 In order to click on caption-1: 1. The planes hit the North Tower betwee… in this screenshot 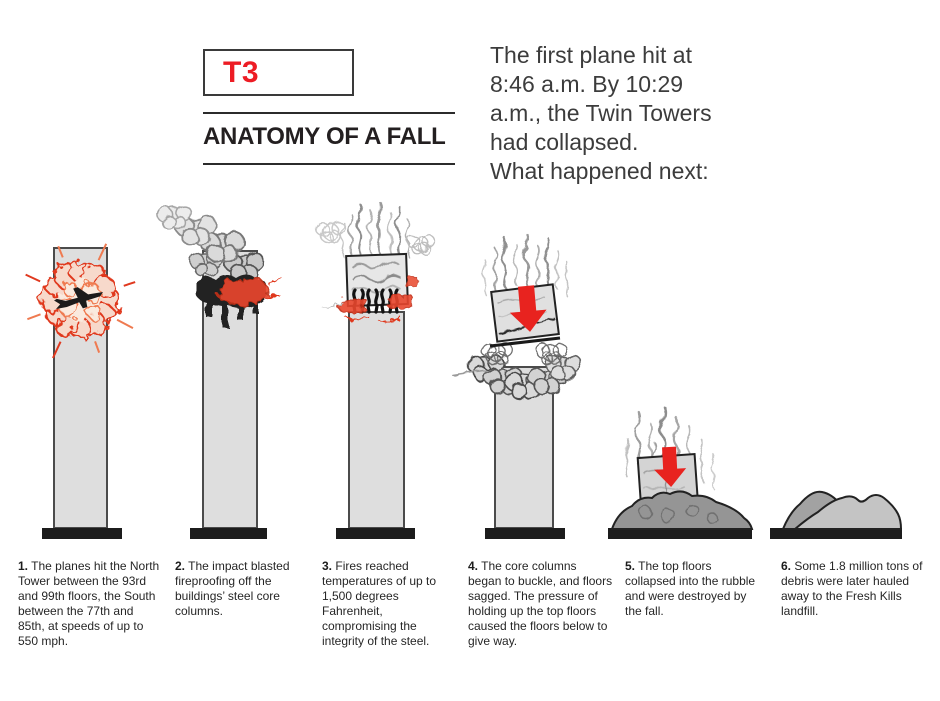, I will do `click(89, 604)`.